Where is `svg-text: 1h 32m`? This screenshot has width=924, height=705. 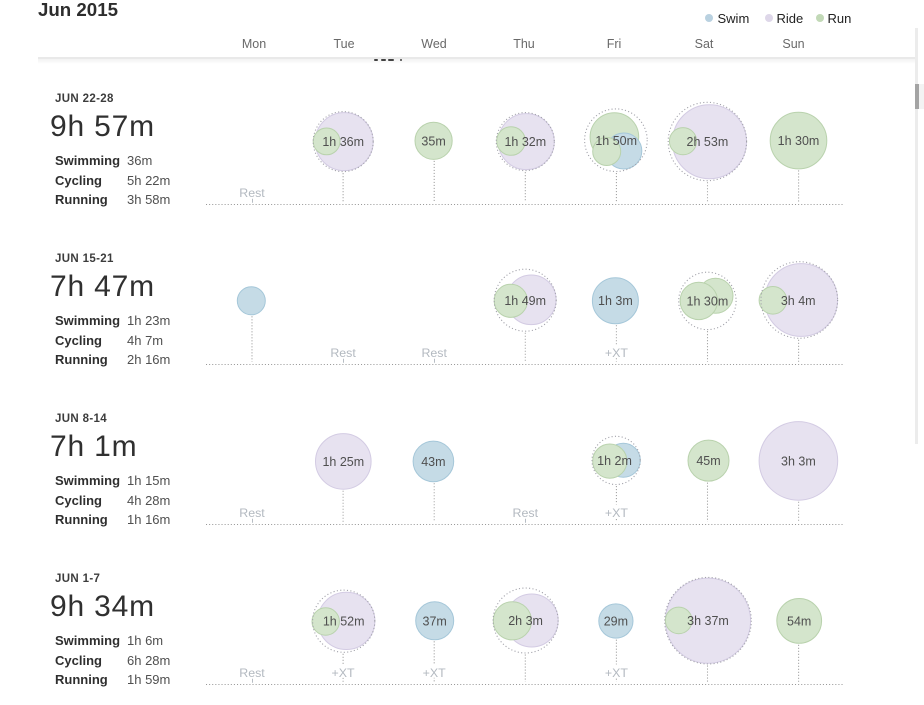
svg-text: 1h 32m is located at coordinates (525, 142).